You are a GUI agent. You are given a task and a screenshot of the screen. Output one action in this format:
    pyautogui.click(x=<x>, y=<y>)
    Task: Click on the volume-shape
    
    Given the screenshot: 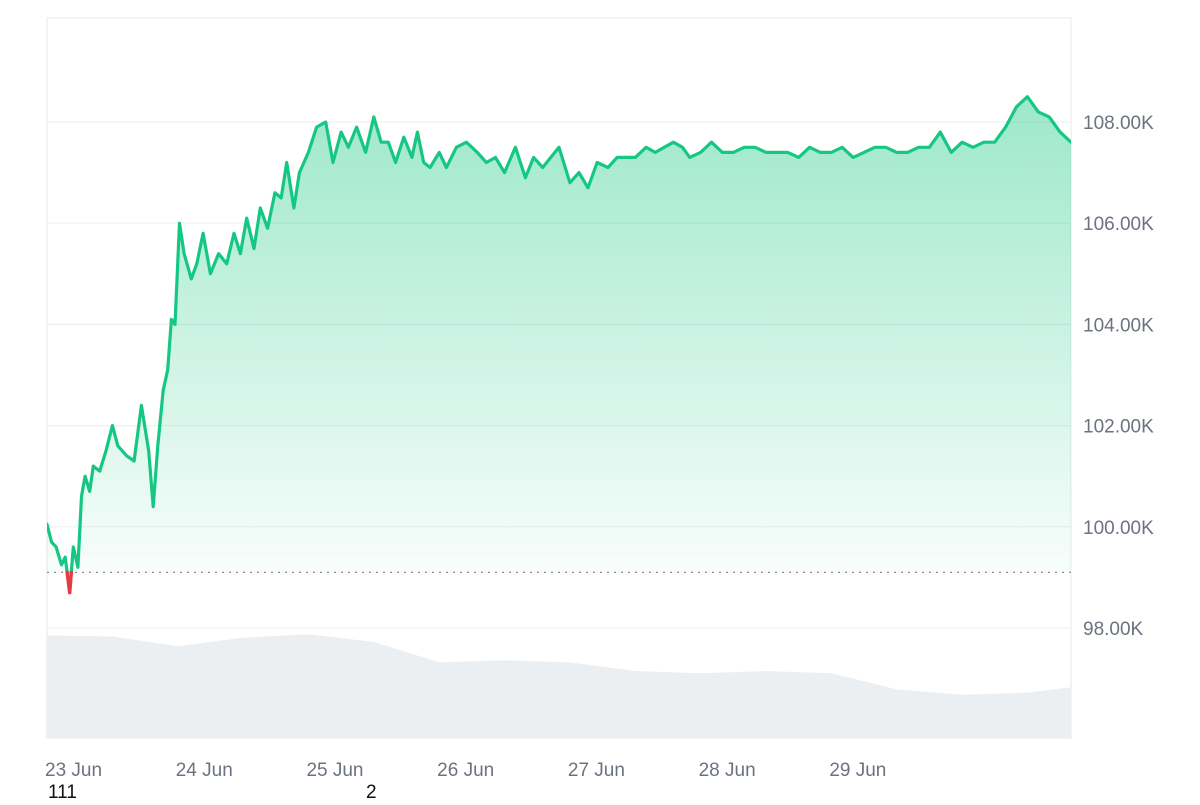 What is the action you would take?
    pyautogui.click(x=559, y=686)
    